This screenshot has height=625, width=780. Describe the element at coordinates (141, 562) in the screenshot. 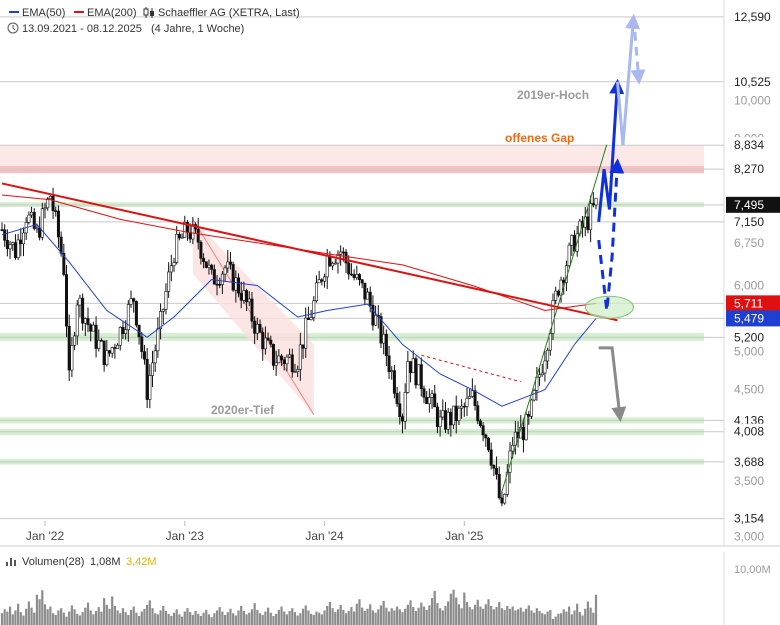

I see `volume-value-average: 3,42M` at that location.